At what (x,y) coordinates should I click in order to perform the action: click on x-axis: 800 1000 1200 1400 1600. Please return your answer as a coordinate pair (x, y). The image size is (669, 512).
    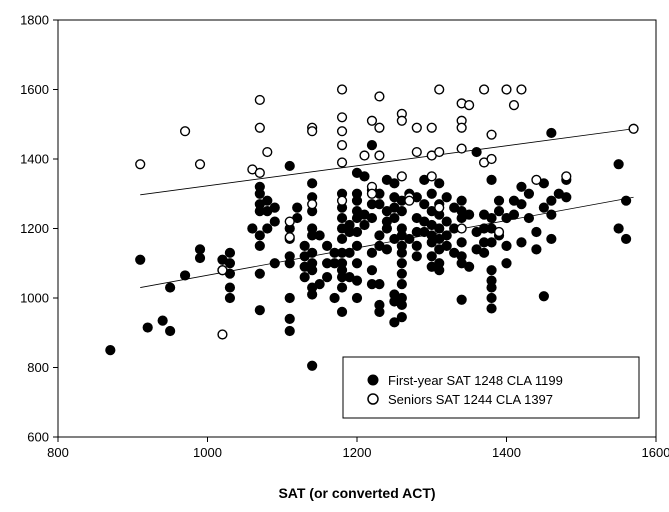
    Looking at the image, I should click on (358, 448).